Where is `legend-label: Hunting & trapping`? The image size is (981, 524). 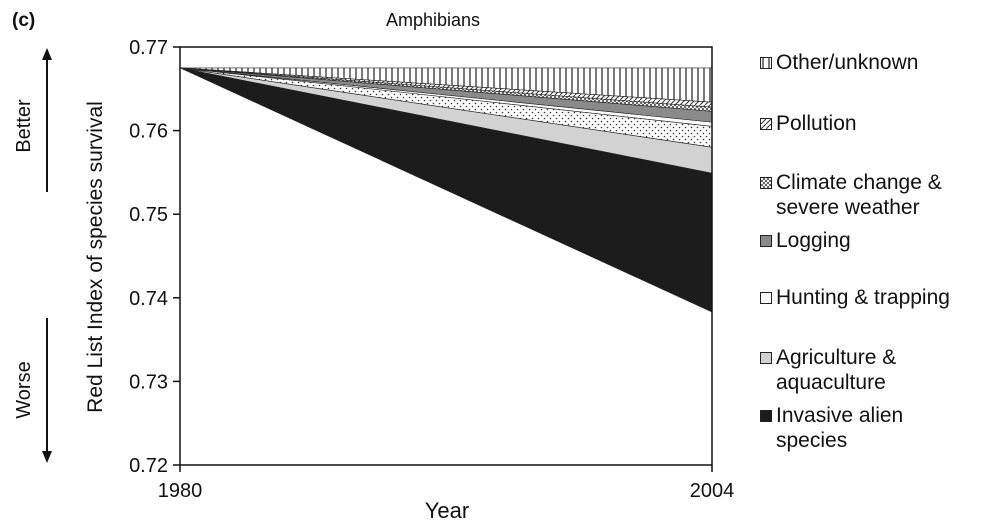
legend-label: Hunting & trapping is located at coordinates (863, 297).